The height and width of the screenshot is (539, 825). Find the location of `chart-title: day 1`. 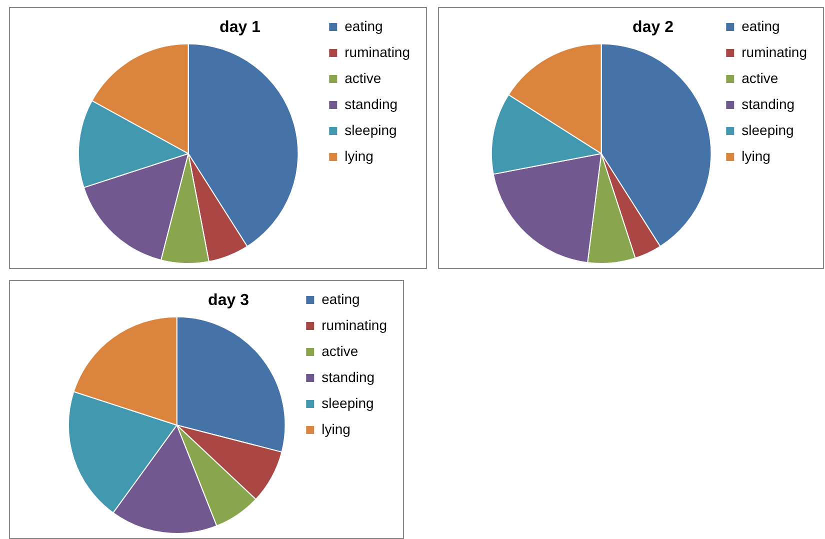

chart-title: day 1 is located at coordinates (240, 27).